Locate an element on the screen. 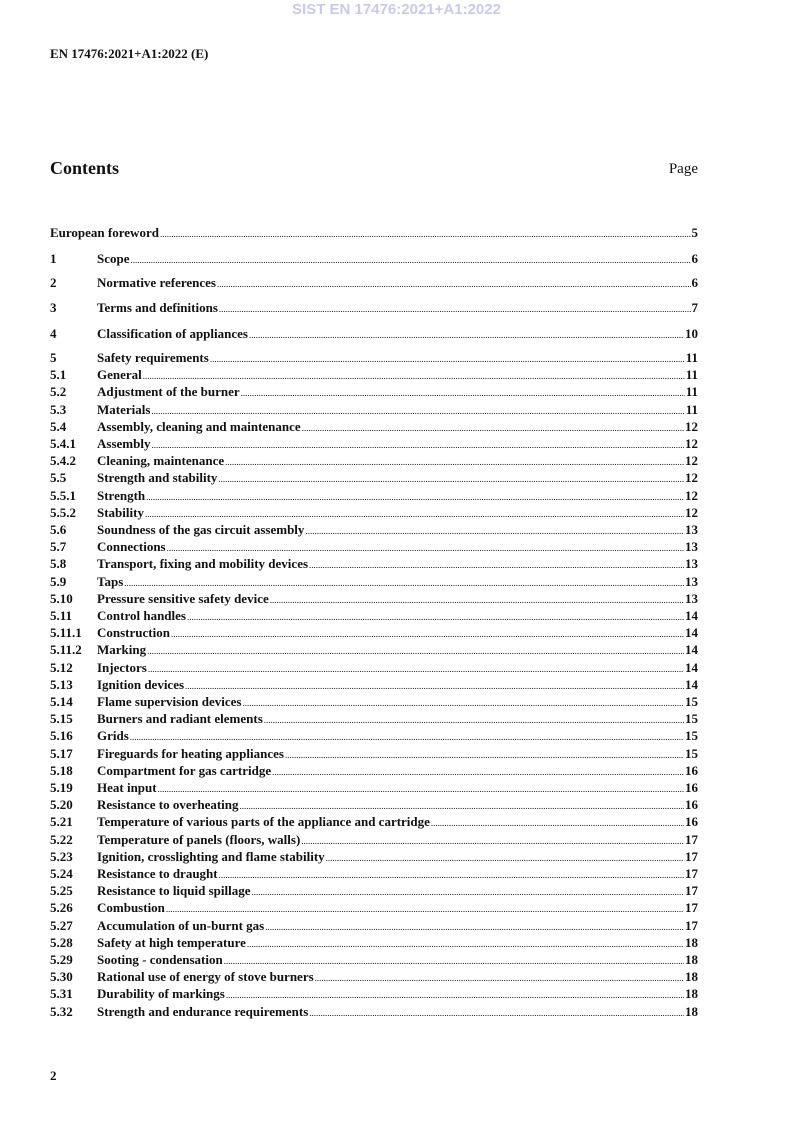 The image size is (793, 1122). toc-entry: 5.19 Heat input 16 is located at coordinates (374, 787).